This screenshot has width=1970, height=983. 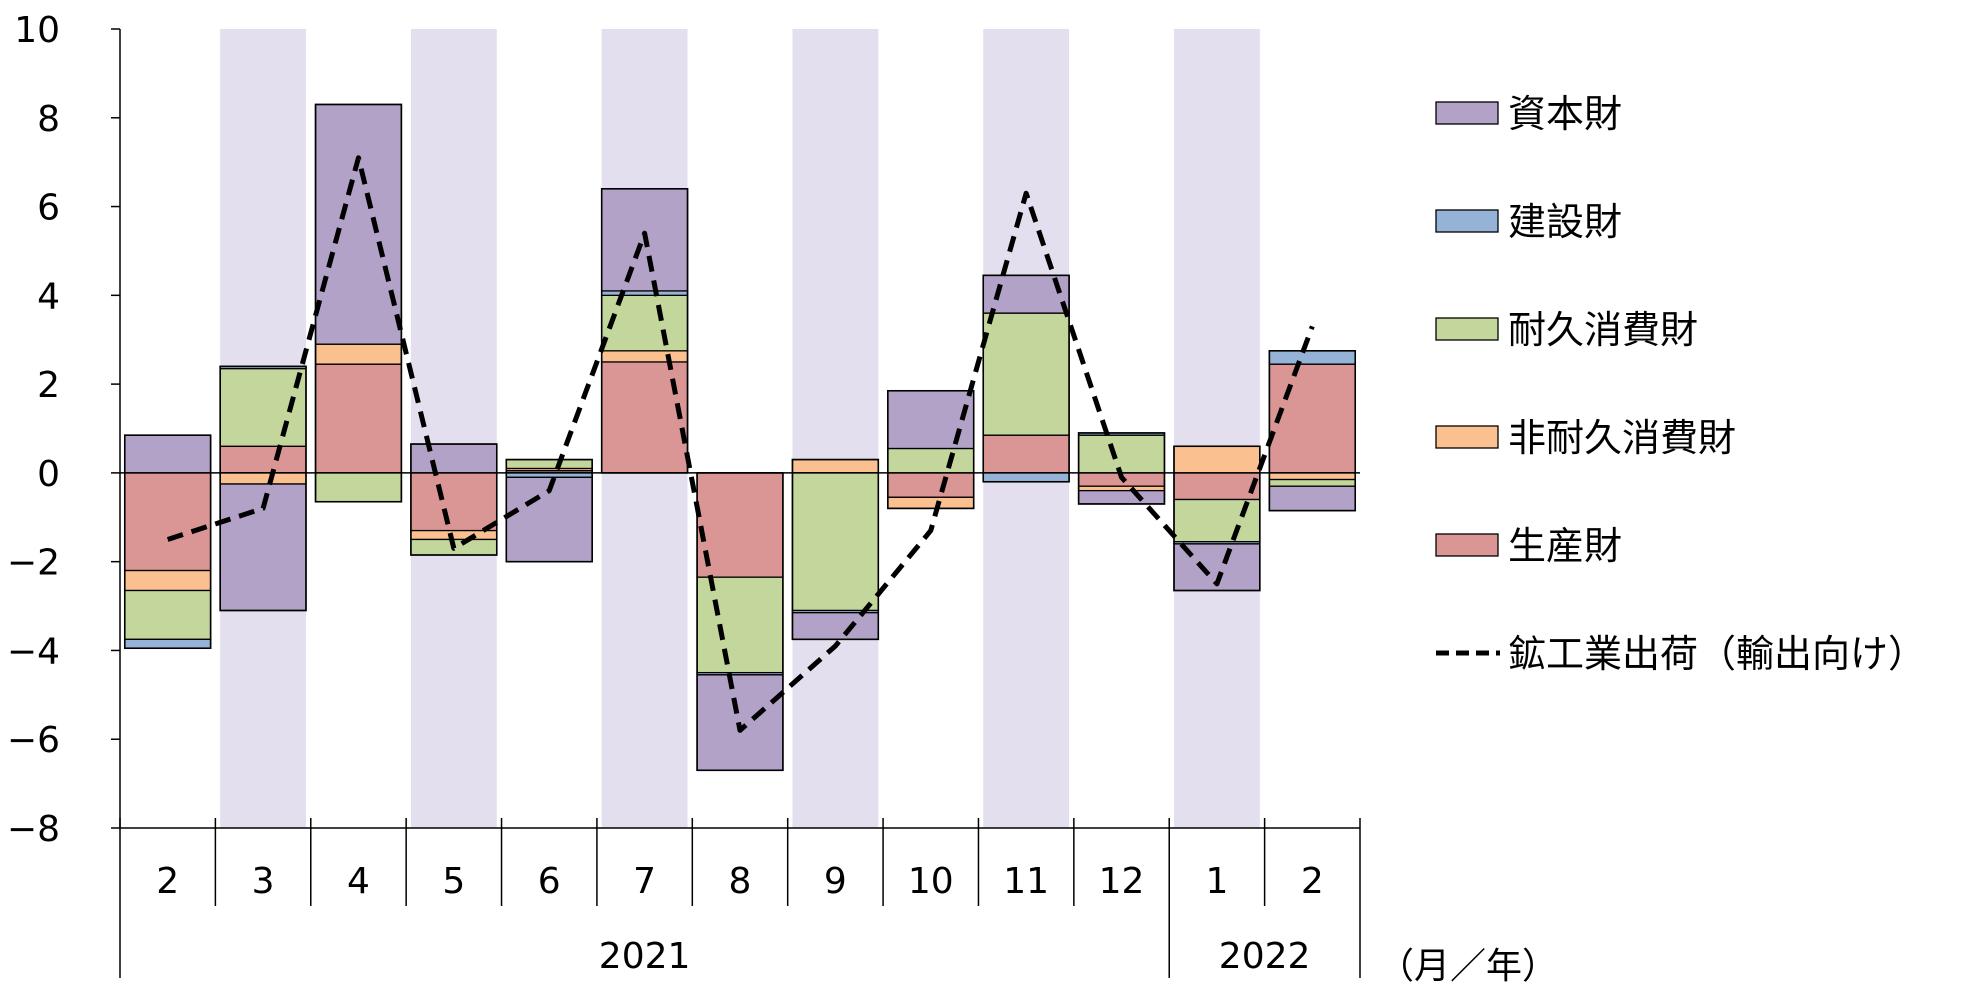 I want to click on x-tick-label: 12, so click(x=1122, y=881).